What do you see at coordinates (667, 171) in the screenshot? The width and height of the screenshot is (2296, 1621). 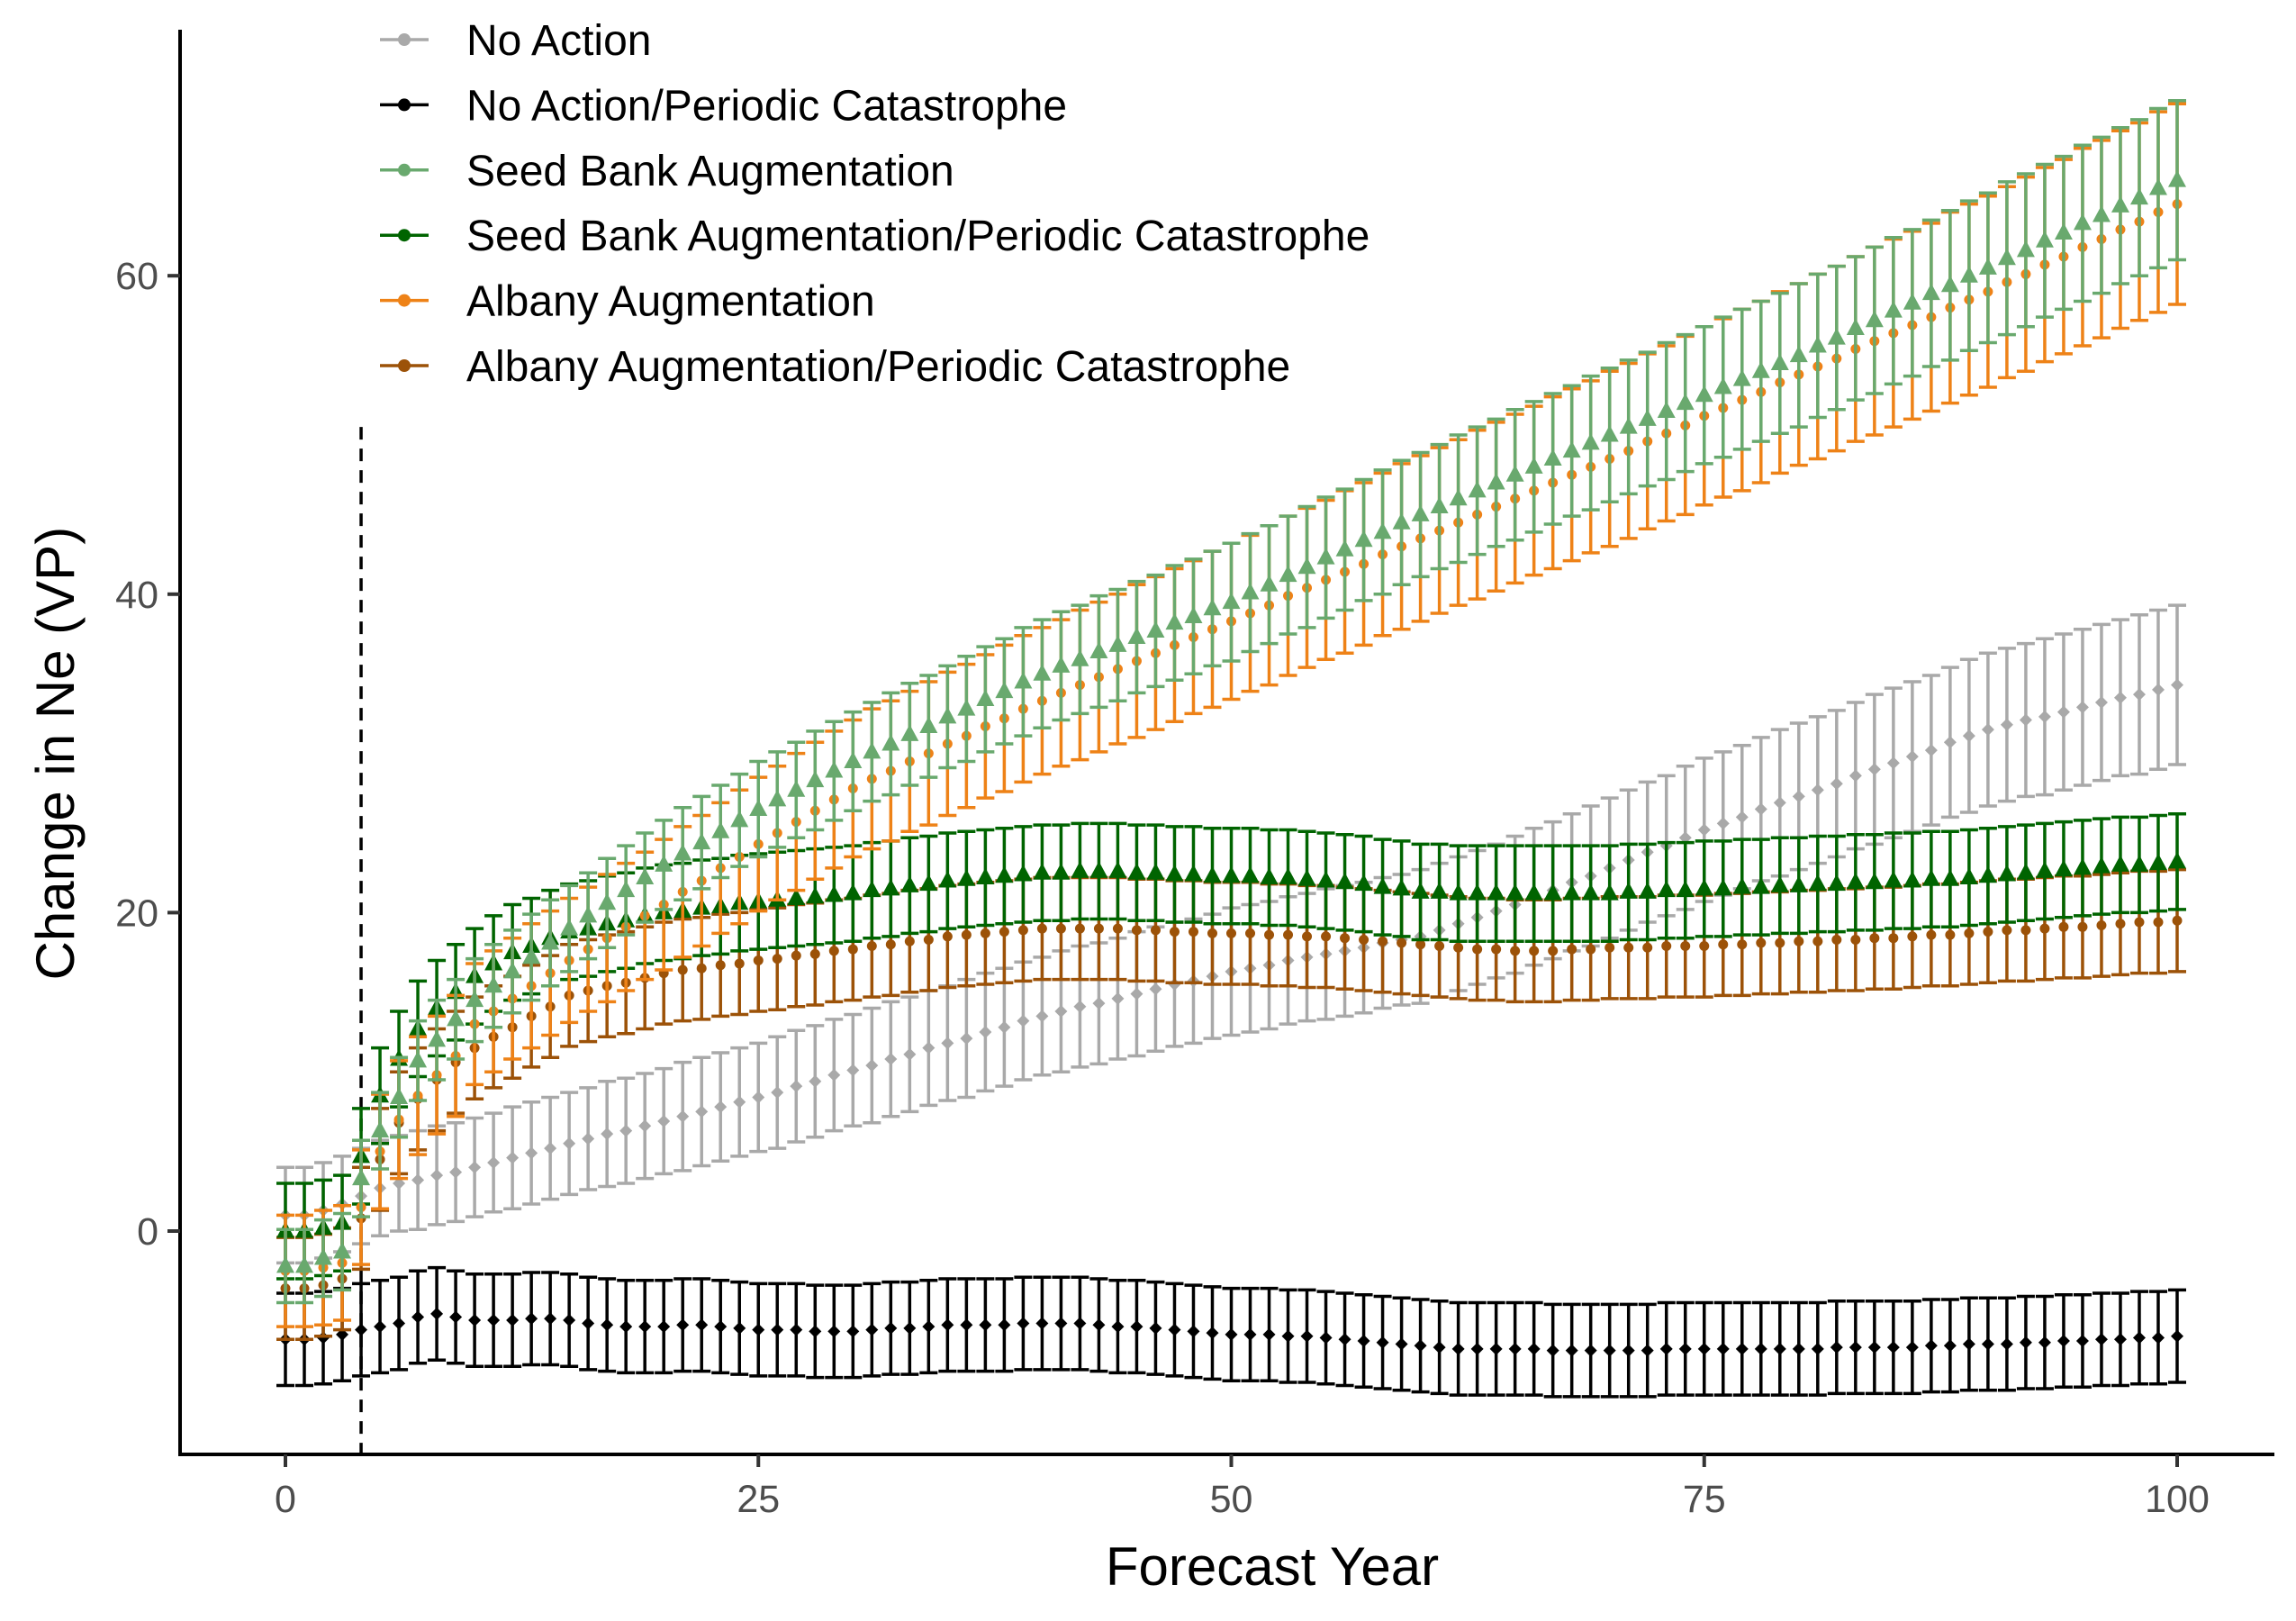 I see `legend-item: Seed Bank Augmentation` at bounding box center [667, 171].